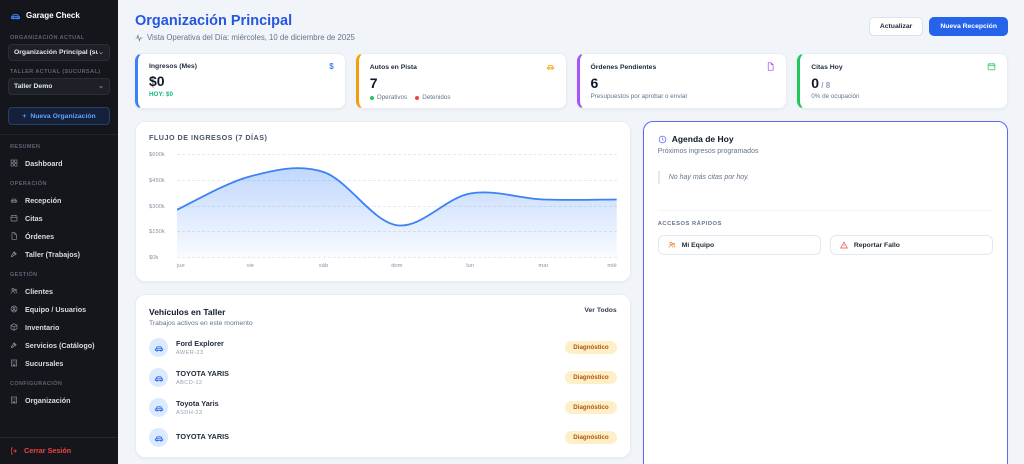  What do you see at coordinates (59, 345) in the screenshot?
I see `sidebar-item-servicios: Servicios (Catálogo)` at bounding box center [59, 345].